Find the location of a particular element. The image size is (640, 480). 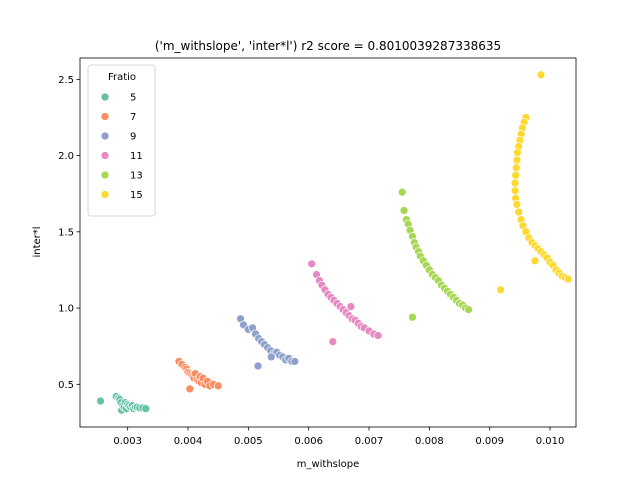

x-axis-label: m_withslope is located at coordinates (328, 464).